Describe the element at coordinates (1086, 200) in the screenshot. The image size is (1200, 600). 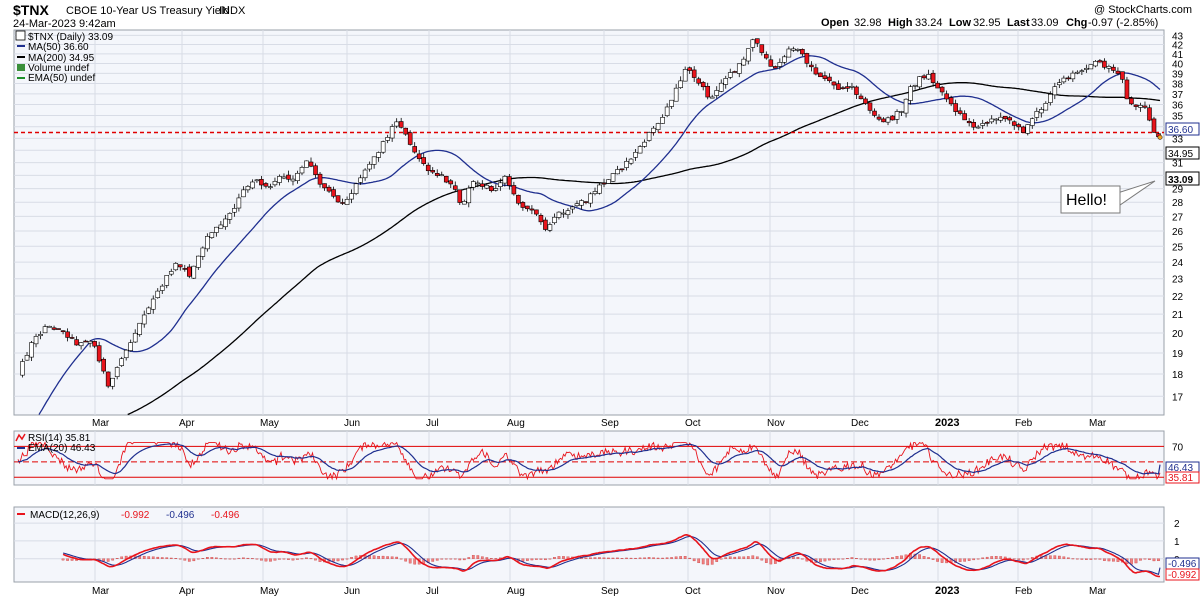
I see `callout-text: Hello!` at that location.